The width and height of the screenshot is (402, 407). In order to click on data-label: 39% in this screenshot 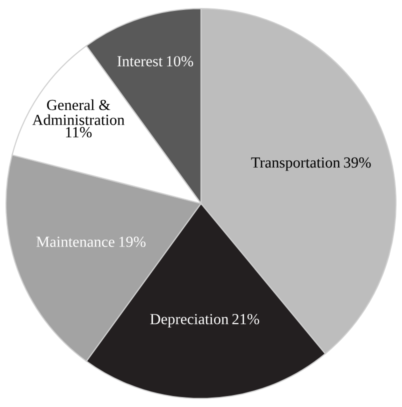, I will do `click(357, 162)`.